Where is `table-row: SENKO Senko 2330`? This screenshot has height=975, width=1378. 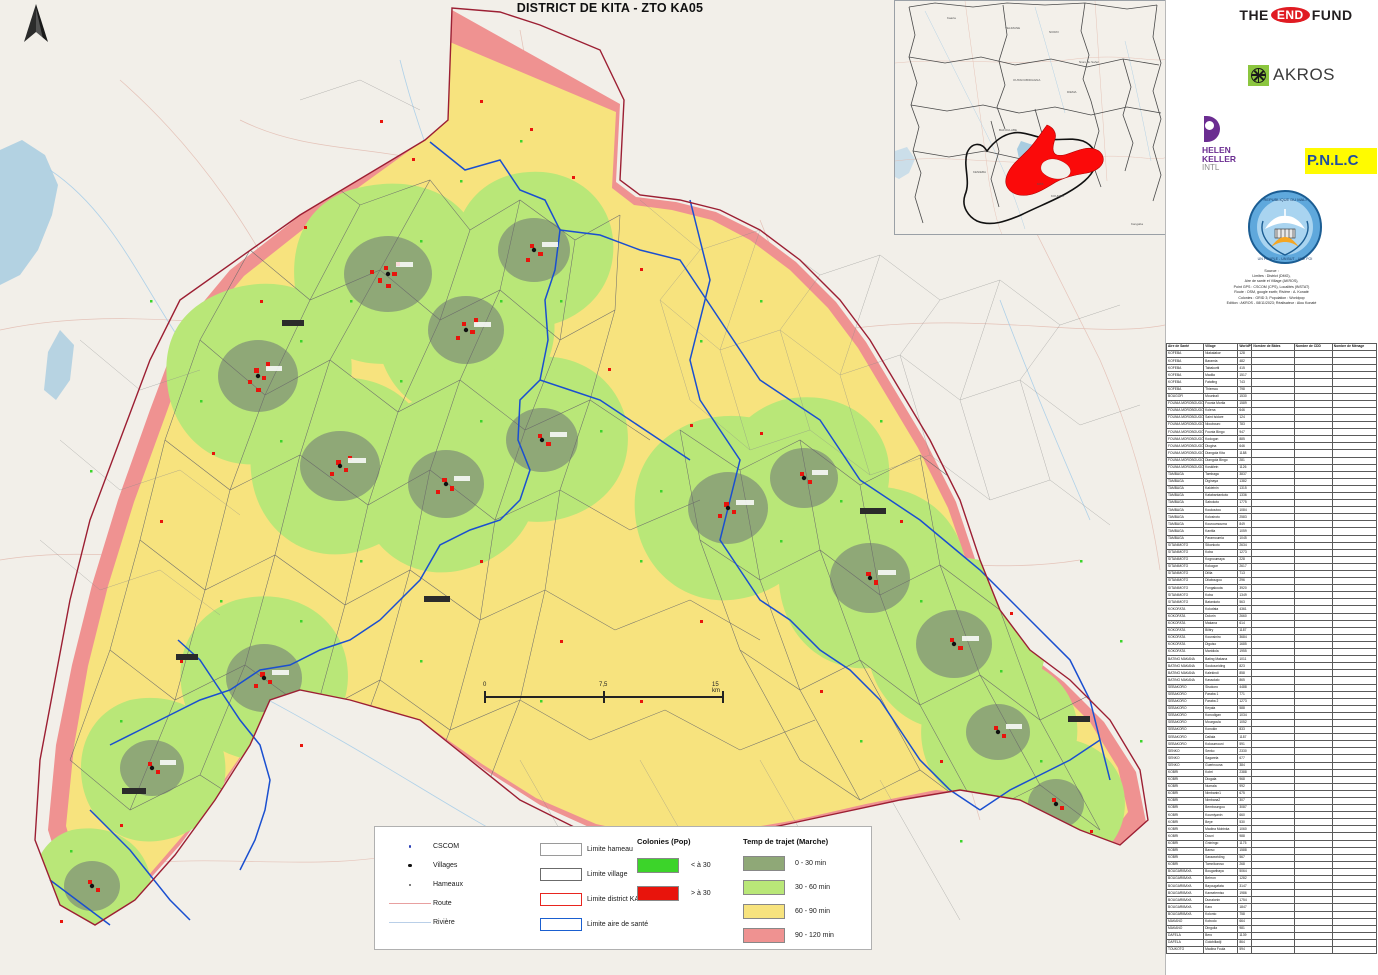 table-row: SENKO Senko 2330 is located at coordinates (1271, 751).